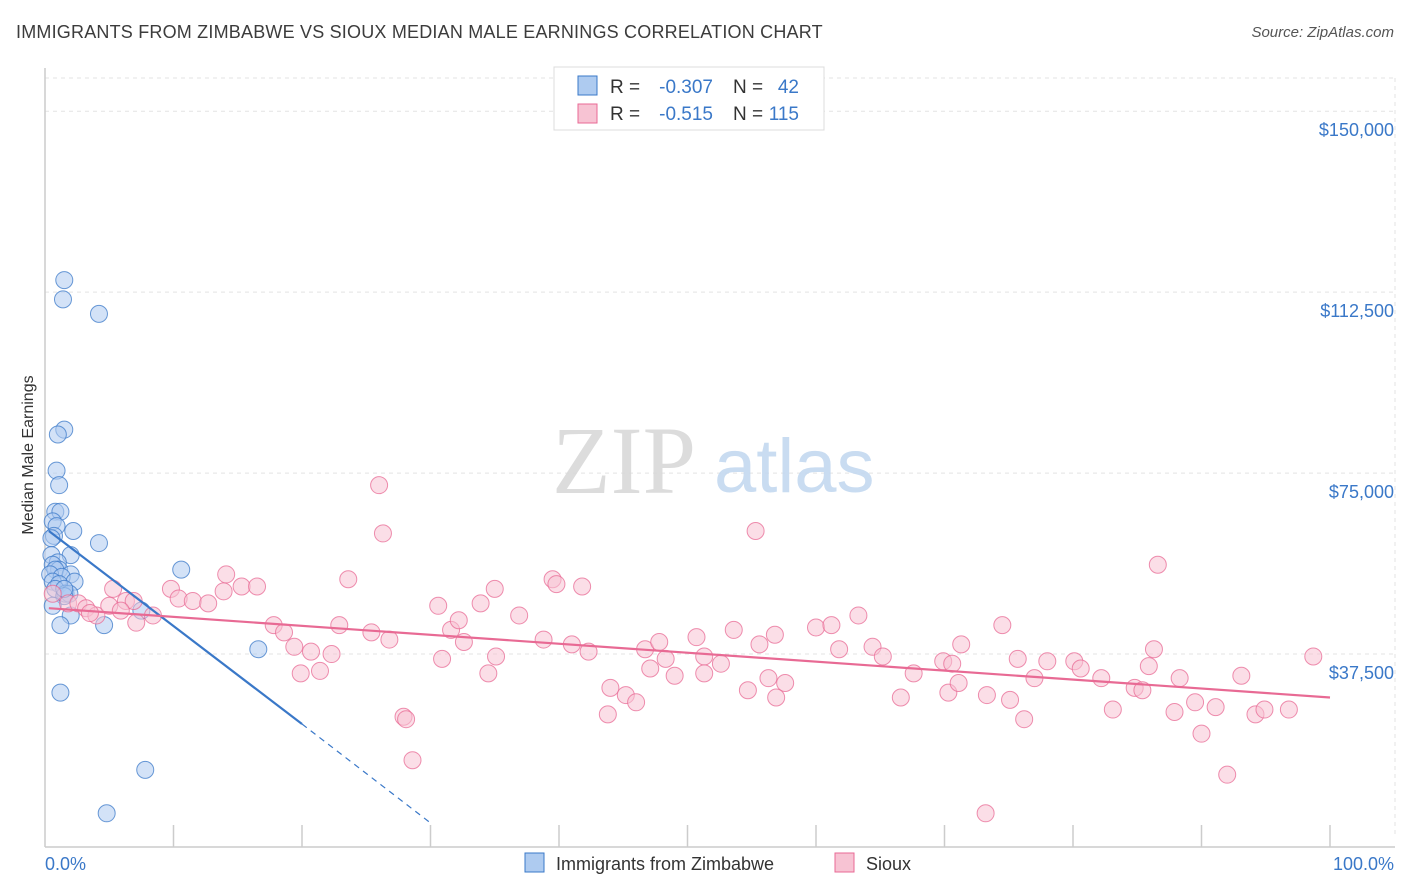 This screenshot has height=892, width=1406. I want to click on y-tick-label: $75,000, so click(1361, 492).